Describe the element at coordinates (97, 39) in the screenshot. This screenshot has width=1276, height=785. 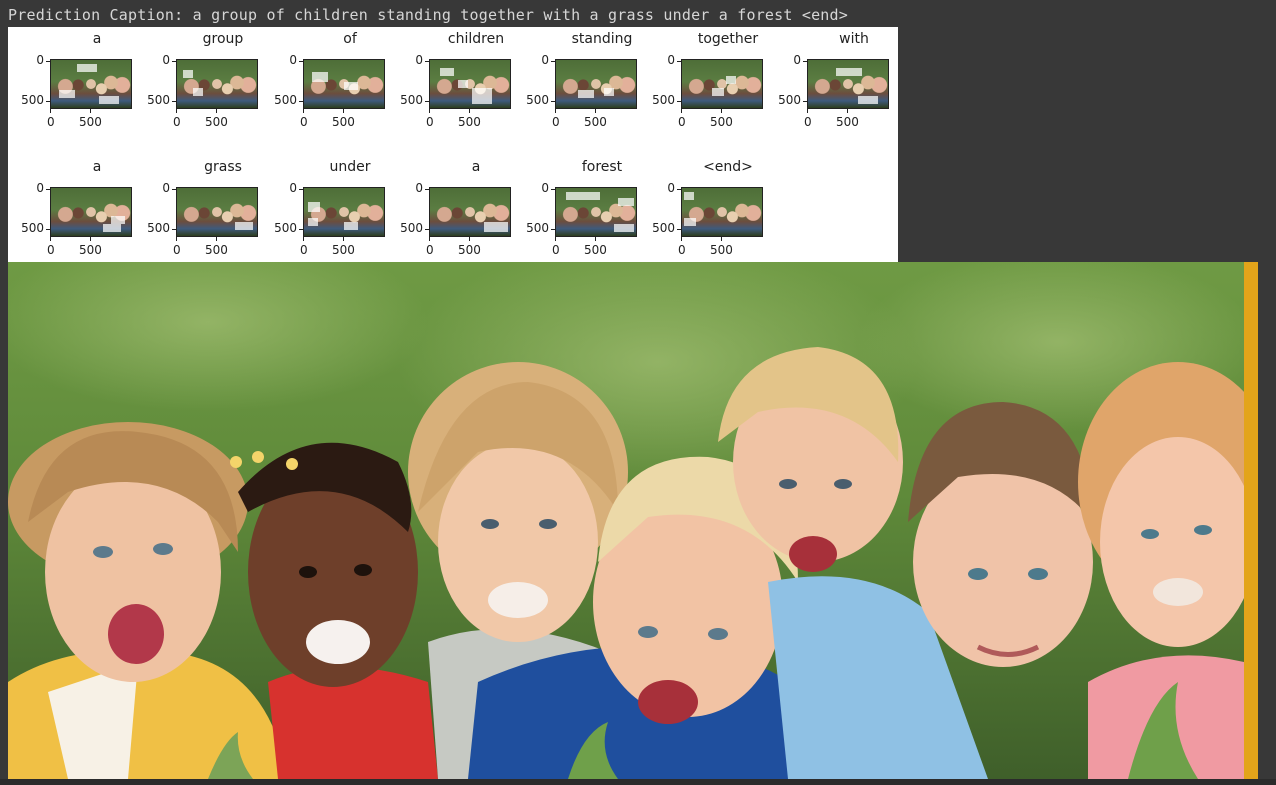
I see `attention-word: a` at that location.